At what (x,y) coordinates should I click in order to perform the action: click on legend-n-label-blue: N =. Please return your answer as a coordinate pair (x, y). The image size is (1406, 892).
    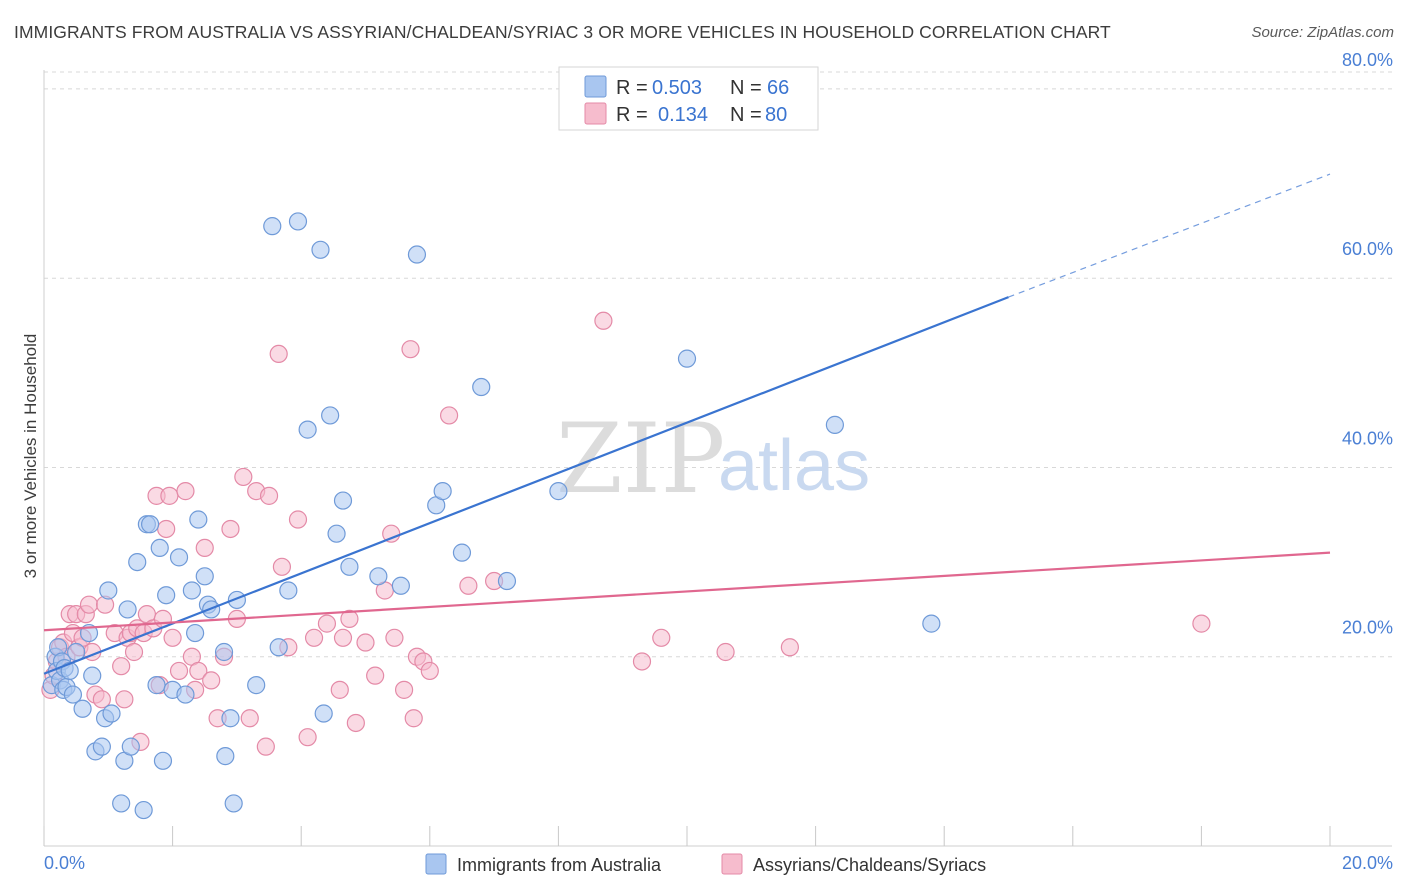
    Looking at the image, I should click on (746, 88).